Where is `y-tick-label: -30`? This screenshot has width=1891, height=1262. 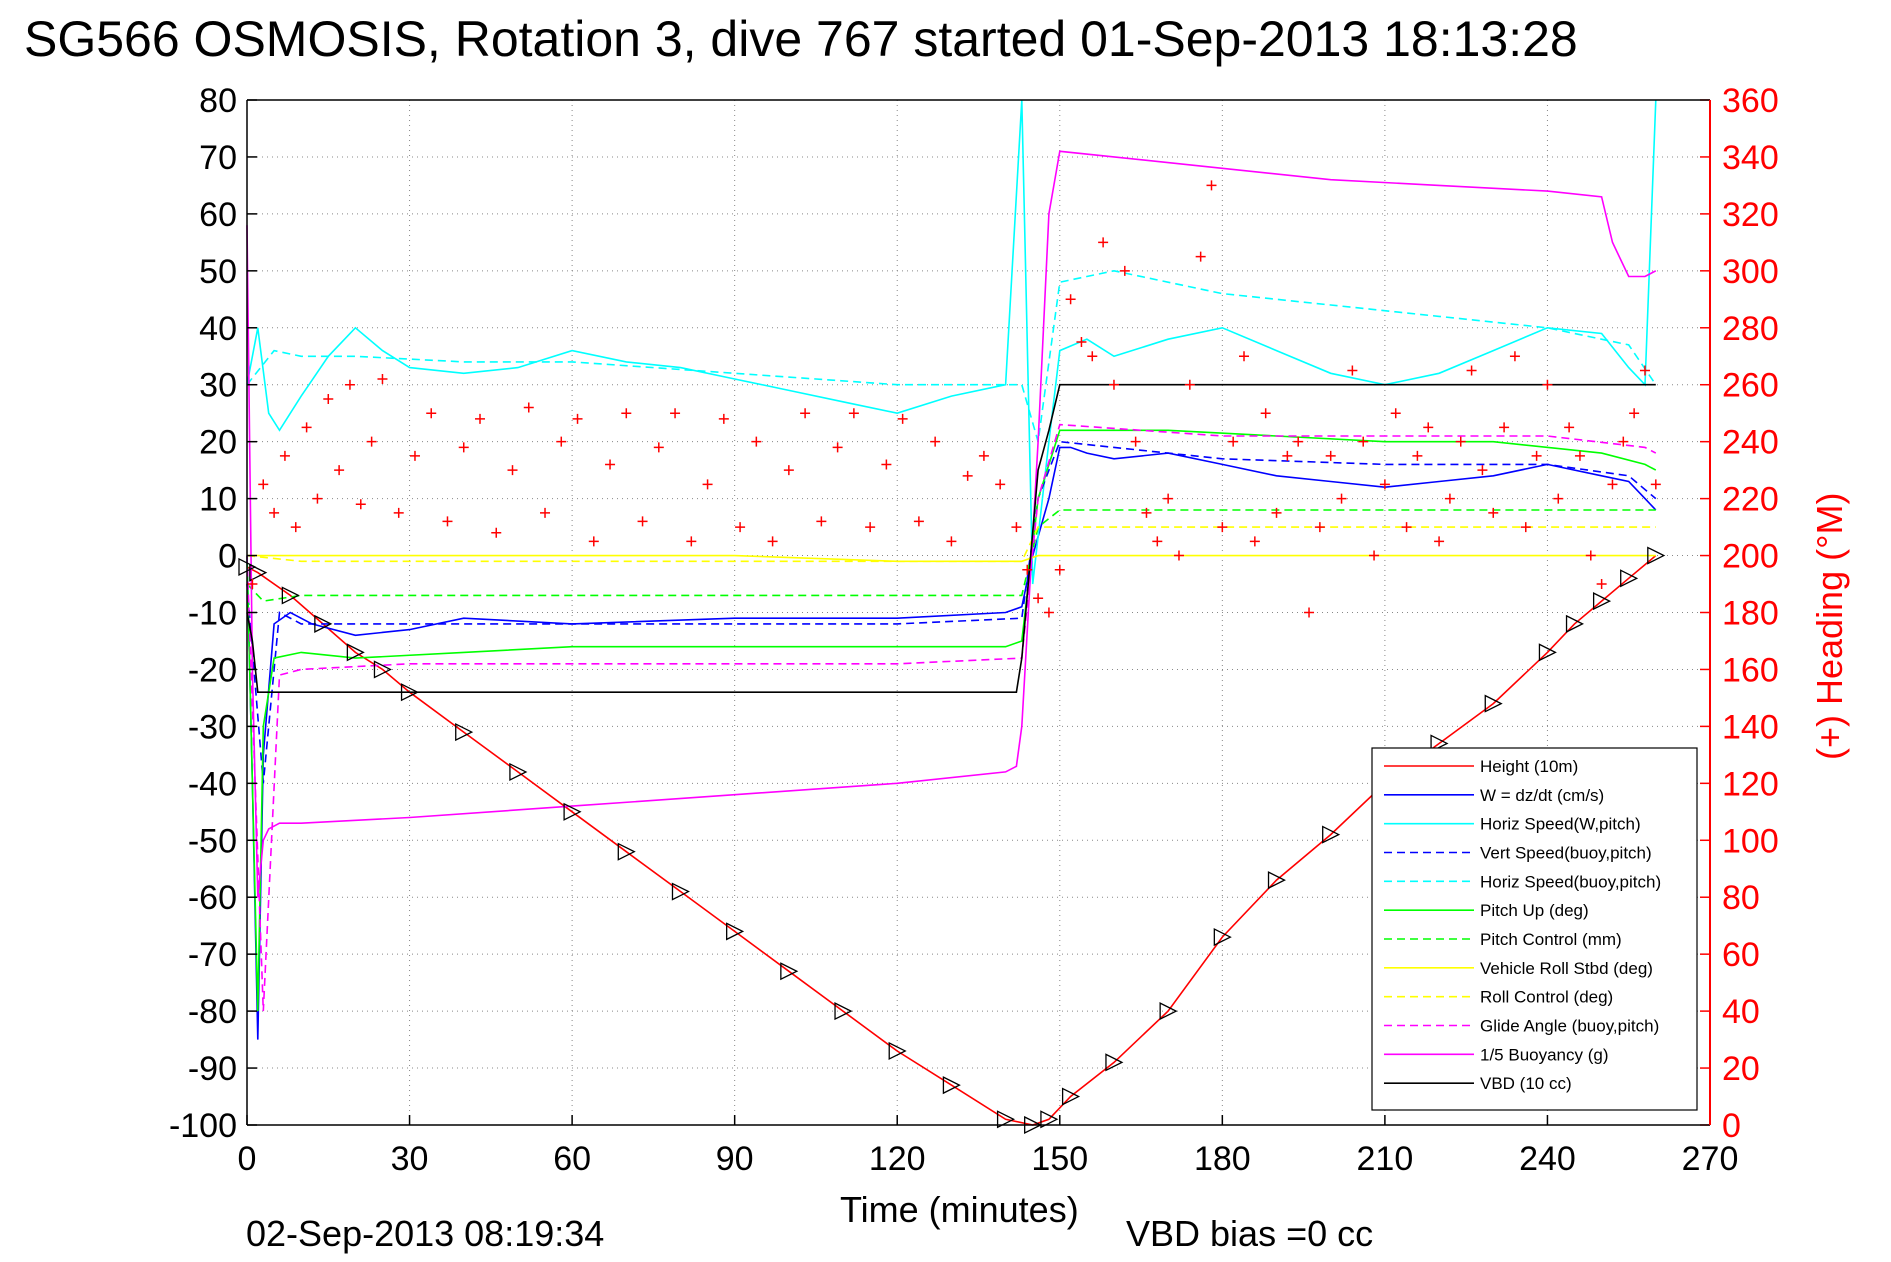
y-tick-label: -30 is located at coordinates (212, 727).